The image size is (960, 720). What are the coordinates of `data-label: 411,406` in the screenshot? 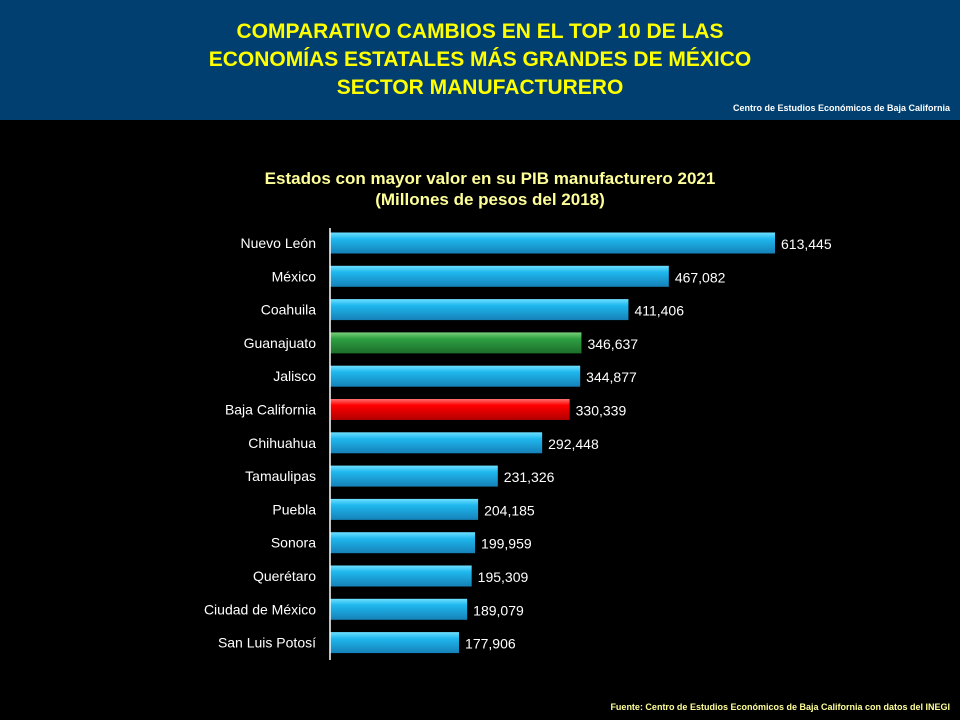 It's located at (659, 311).